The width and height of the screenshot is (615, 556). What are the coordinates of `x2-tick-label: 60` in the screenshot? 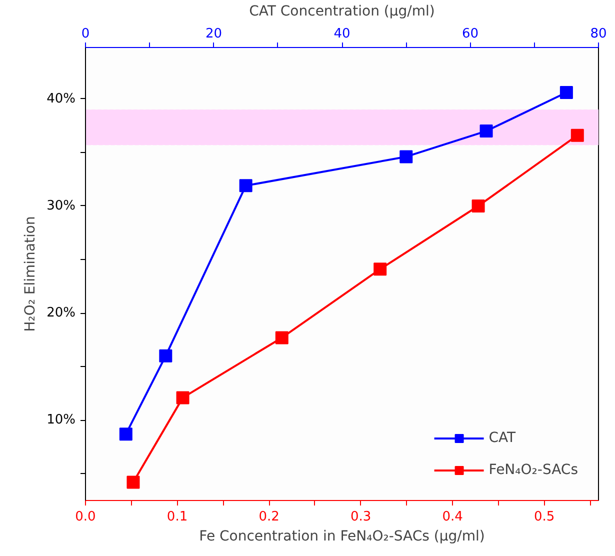 It's located at (470, 34).